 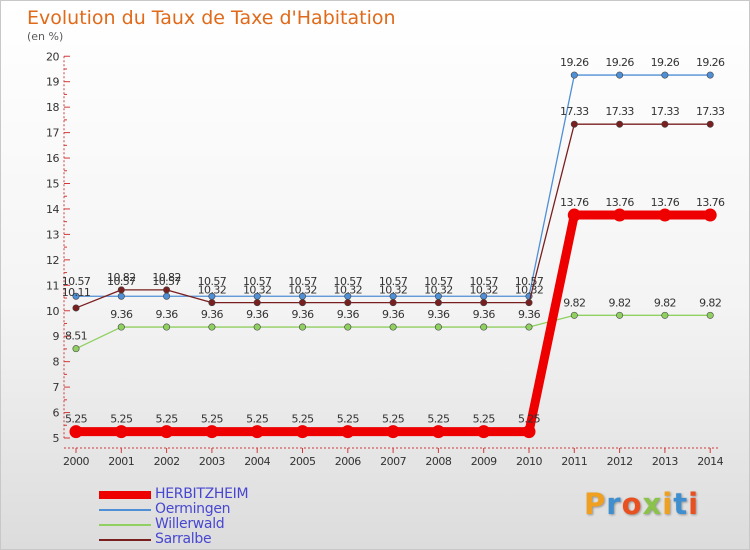 I want to click on y-tick-label: 10, so click(x=52, y=311).